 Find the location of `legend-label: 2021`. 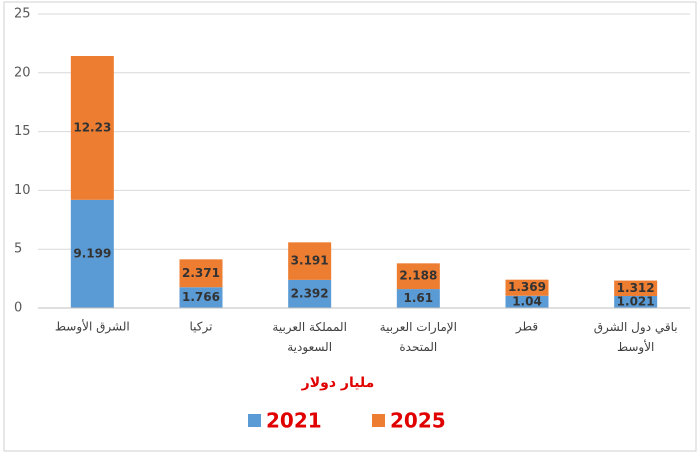

legend-label: 2021 is located at coordinates (294, 421).